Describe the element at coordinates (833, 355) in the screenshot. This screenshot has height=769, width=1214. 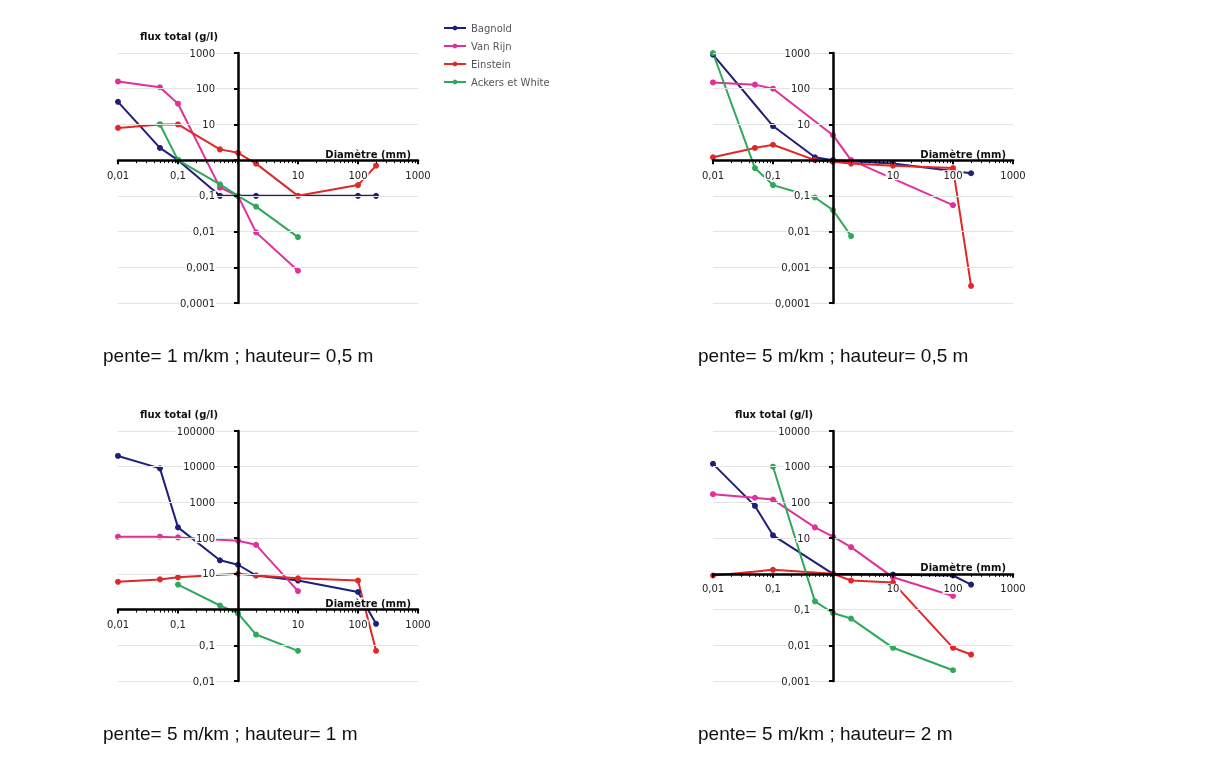
I see `text: pente= 5 m/km ; hauteur= 0,5 m` at that location.